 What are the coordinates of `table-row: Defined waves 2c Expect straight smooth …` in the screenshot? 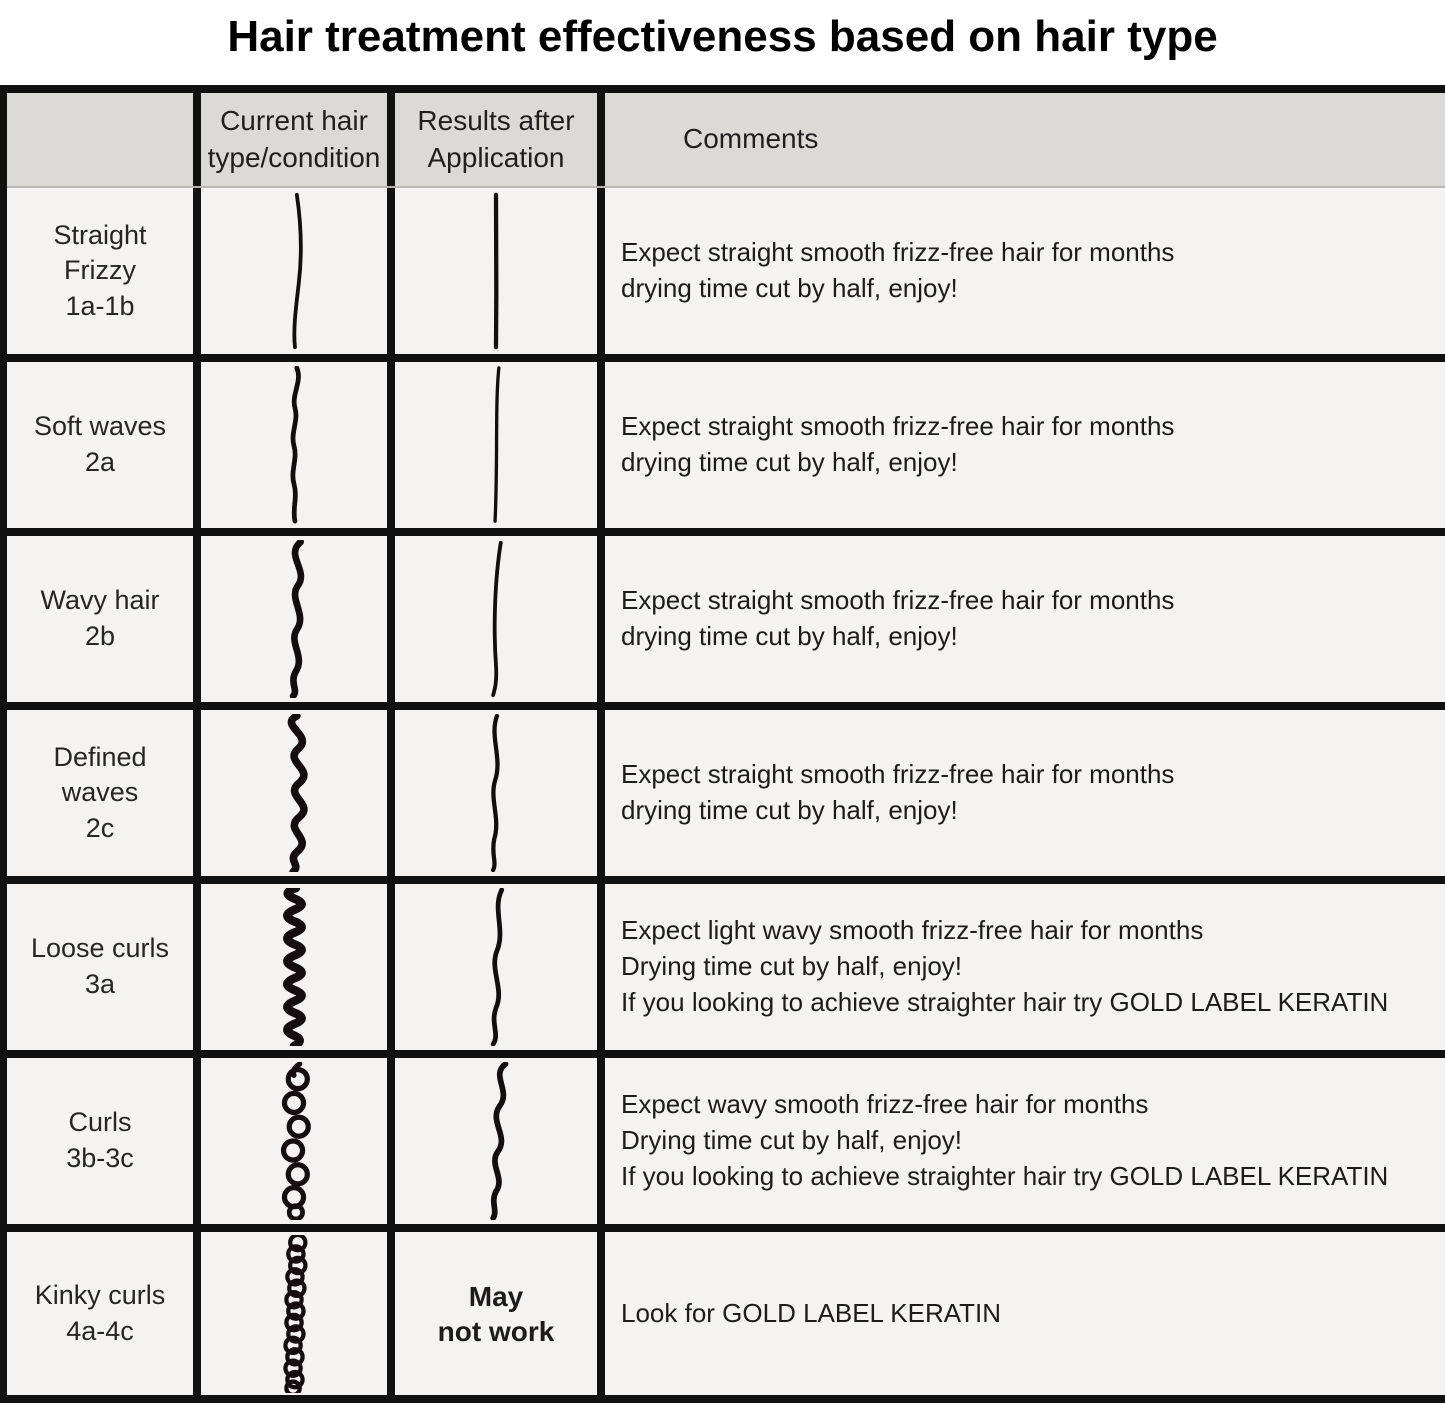 It's located at (726, 797).